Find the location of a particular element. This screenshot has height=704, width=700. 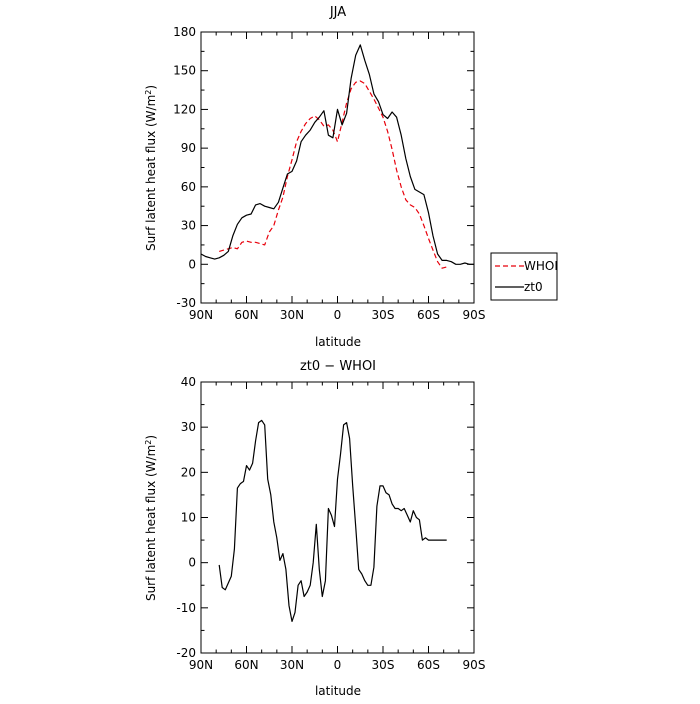

y-tick-label: 10 is located at coordinates (188, 518).